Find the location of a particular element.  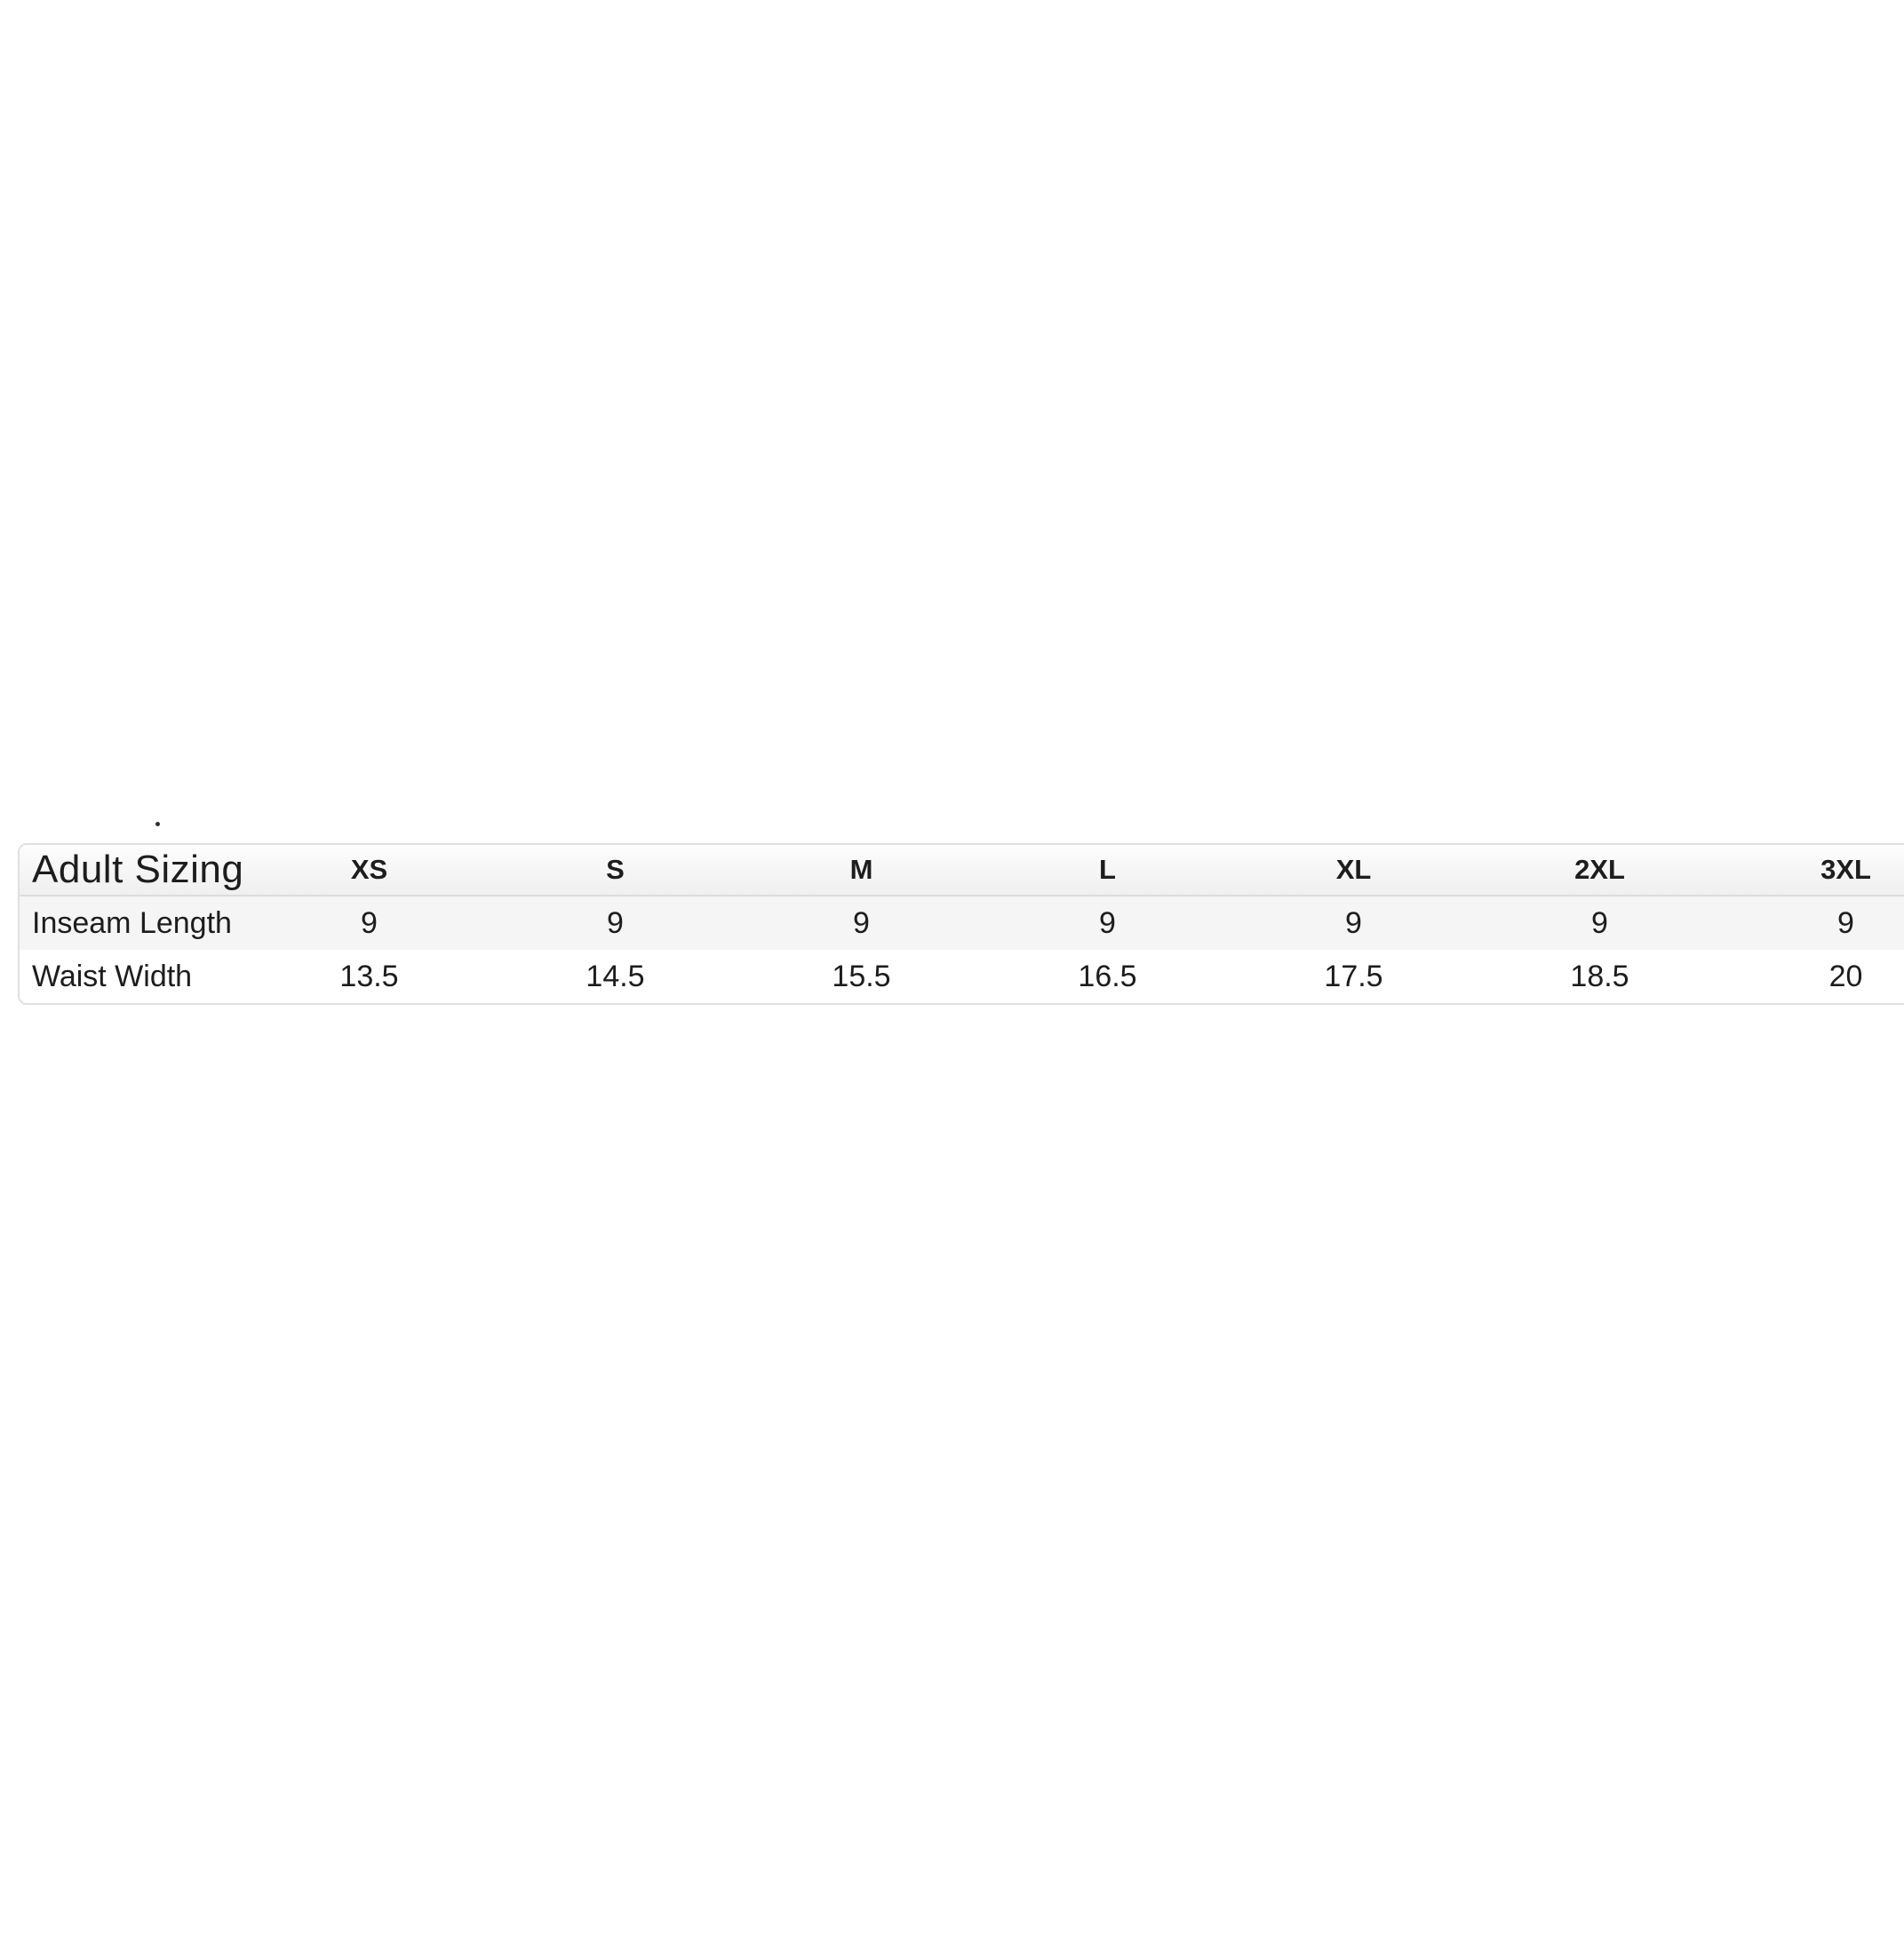

size-value-cell: 17.5 is located at coordinates (1354, 976).